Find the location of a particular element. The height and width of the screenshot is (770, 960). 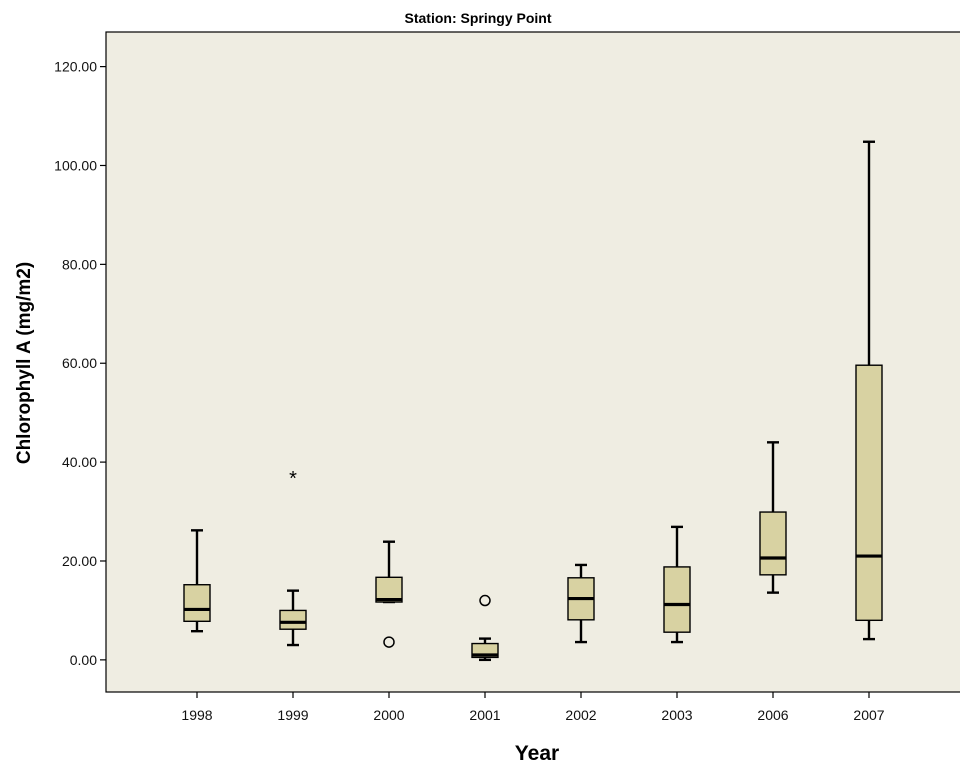

x-tick-label: 1999 is located at coordinates (292, 715).